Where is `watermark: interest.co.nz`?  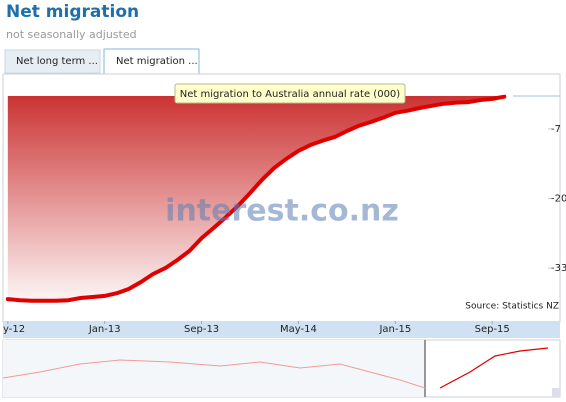
watermark: interest.co.nz is located at coordinates (282, 211).